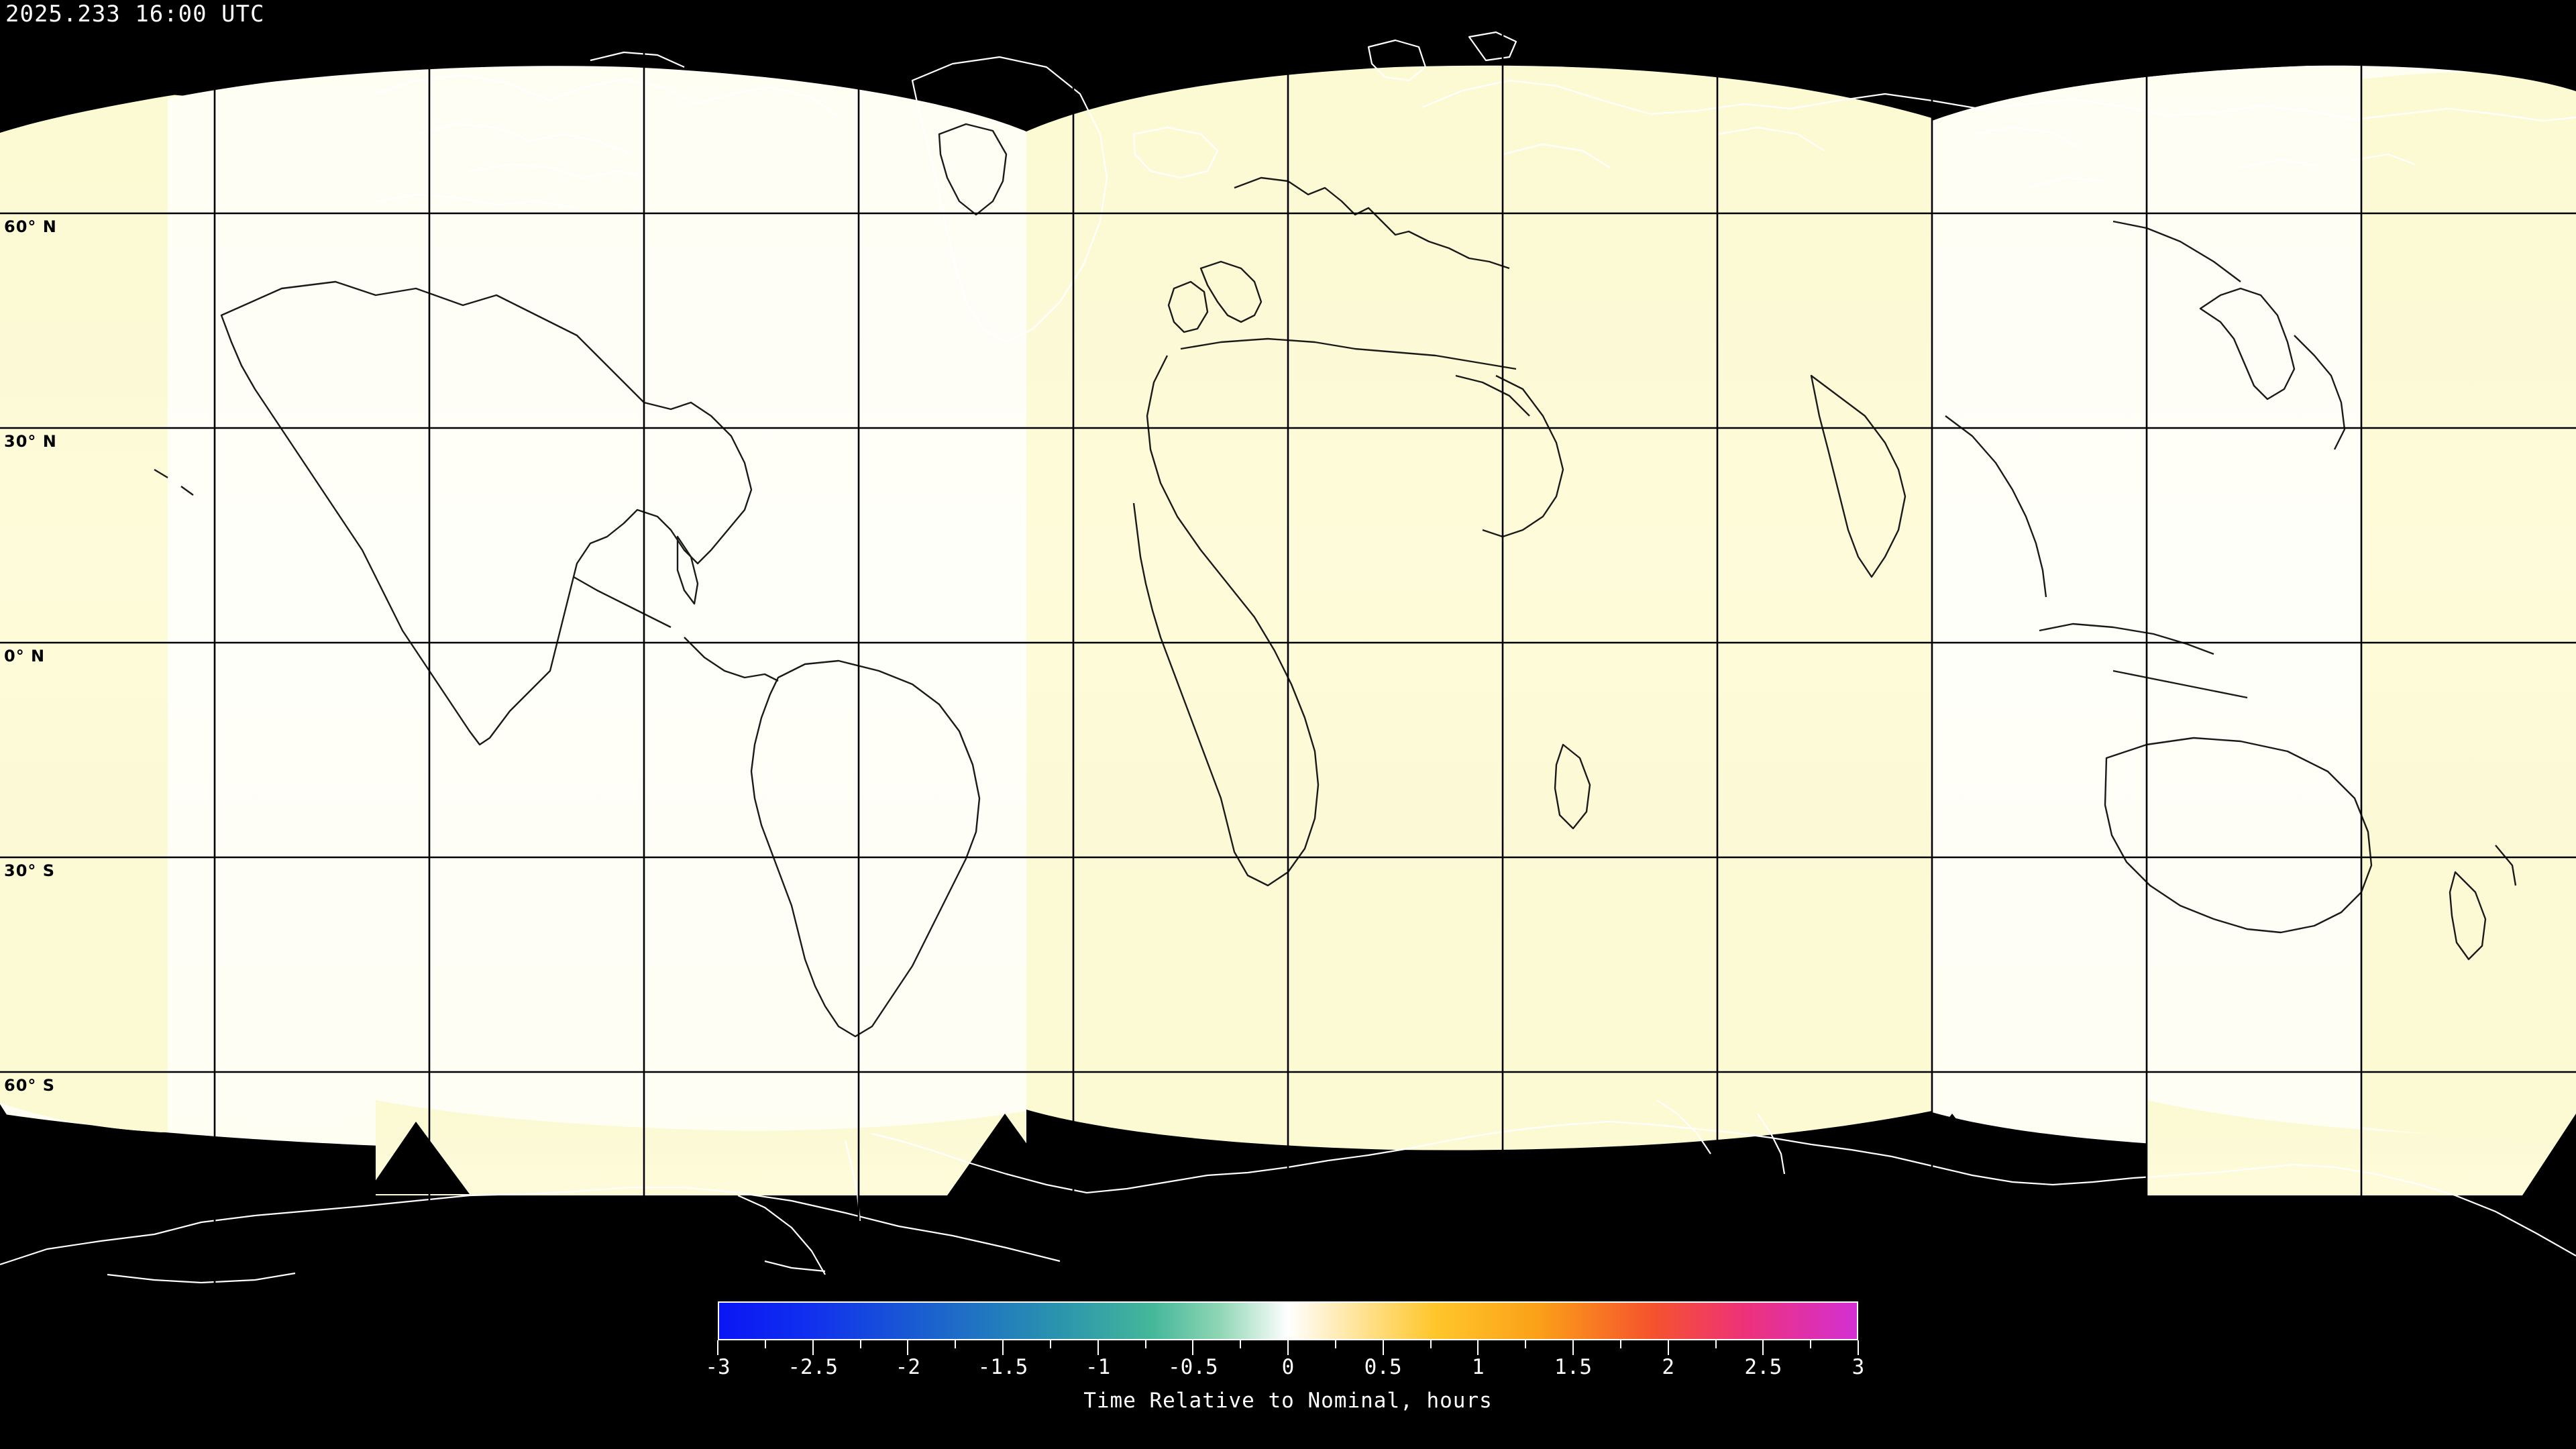  Describe the element at coordinates (1098, 1367) in the screenshot. I see `colorbar-tick-label: -1` at that location.